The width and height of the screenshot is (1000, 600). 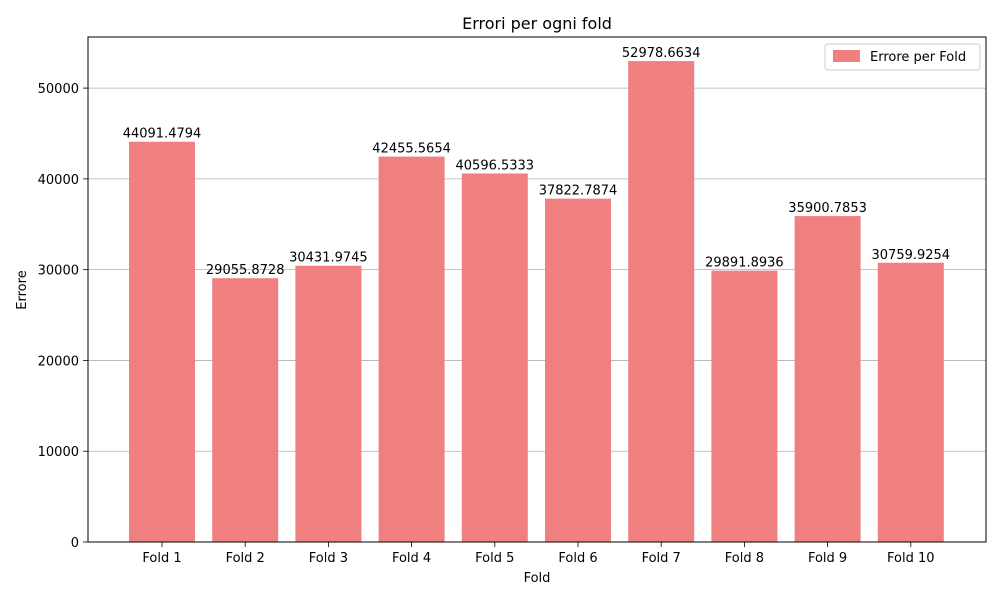 What do you see at coordinates (328, 258) in the screenshot?
I see `bar-value-label: 30431.9745` at bounding box center [328, 258].